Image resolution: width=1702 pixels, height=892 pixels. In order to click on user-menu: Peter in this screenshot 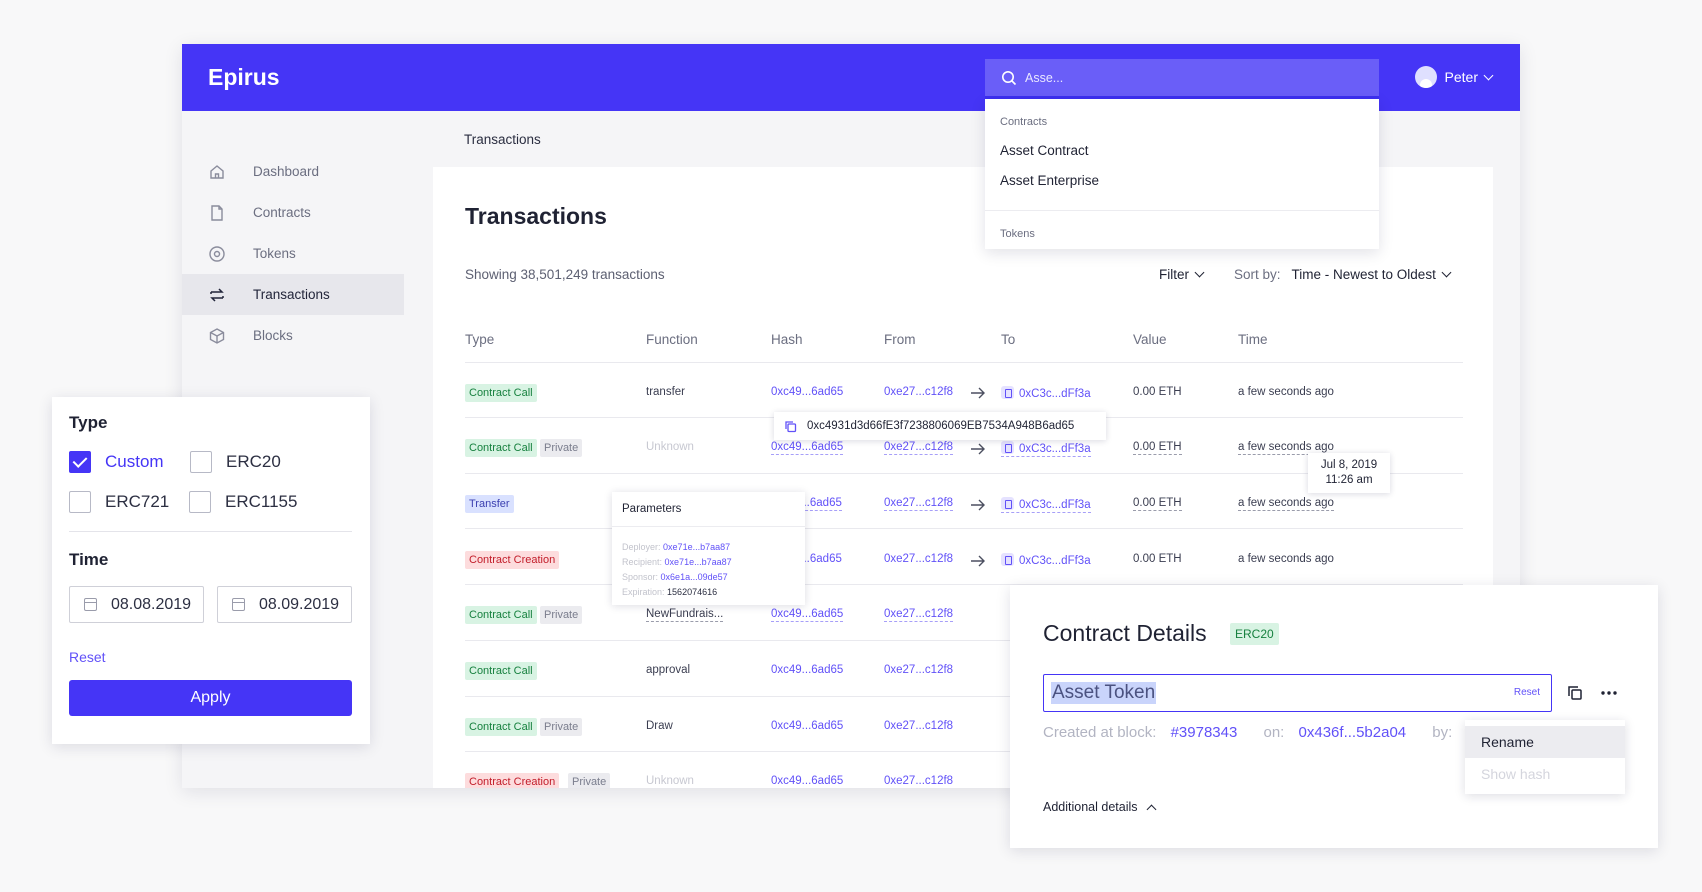, I will do `click(1454, 77)`.